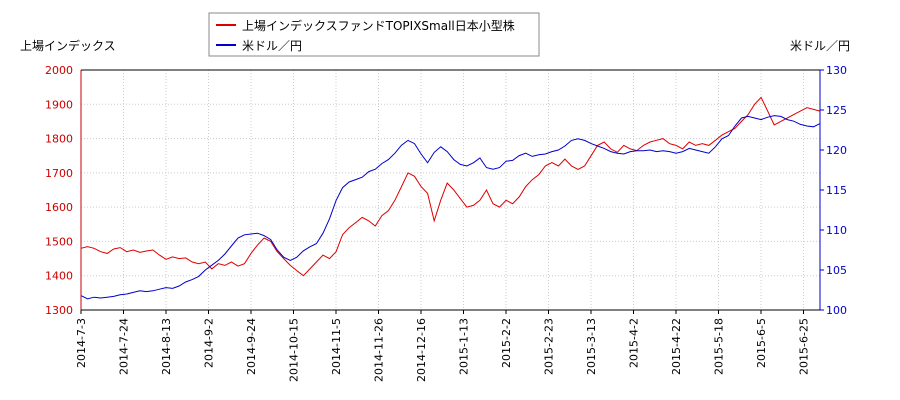  What do you see at coordinates (124, 346) in the screenshot?
I see `x-tick-label: 2014-7-24` at bounding box center [124, 346].